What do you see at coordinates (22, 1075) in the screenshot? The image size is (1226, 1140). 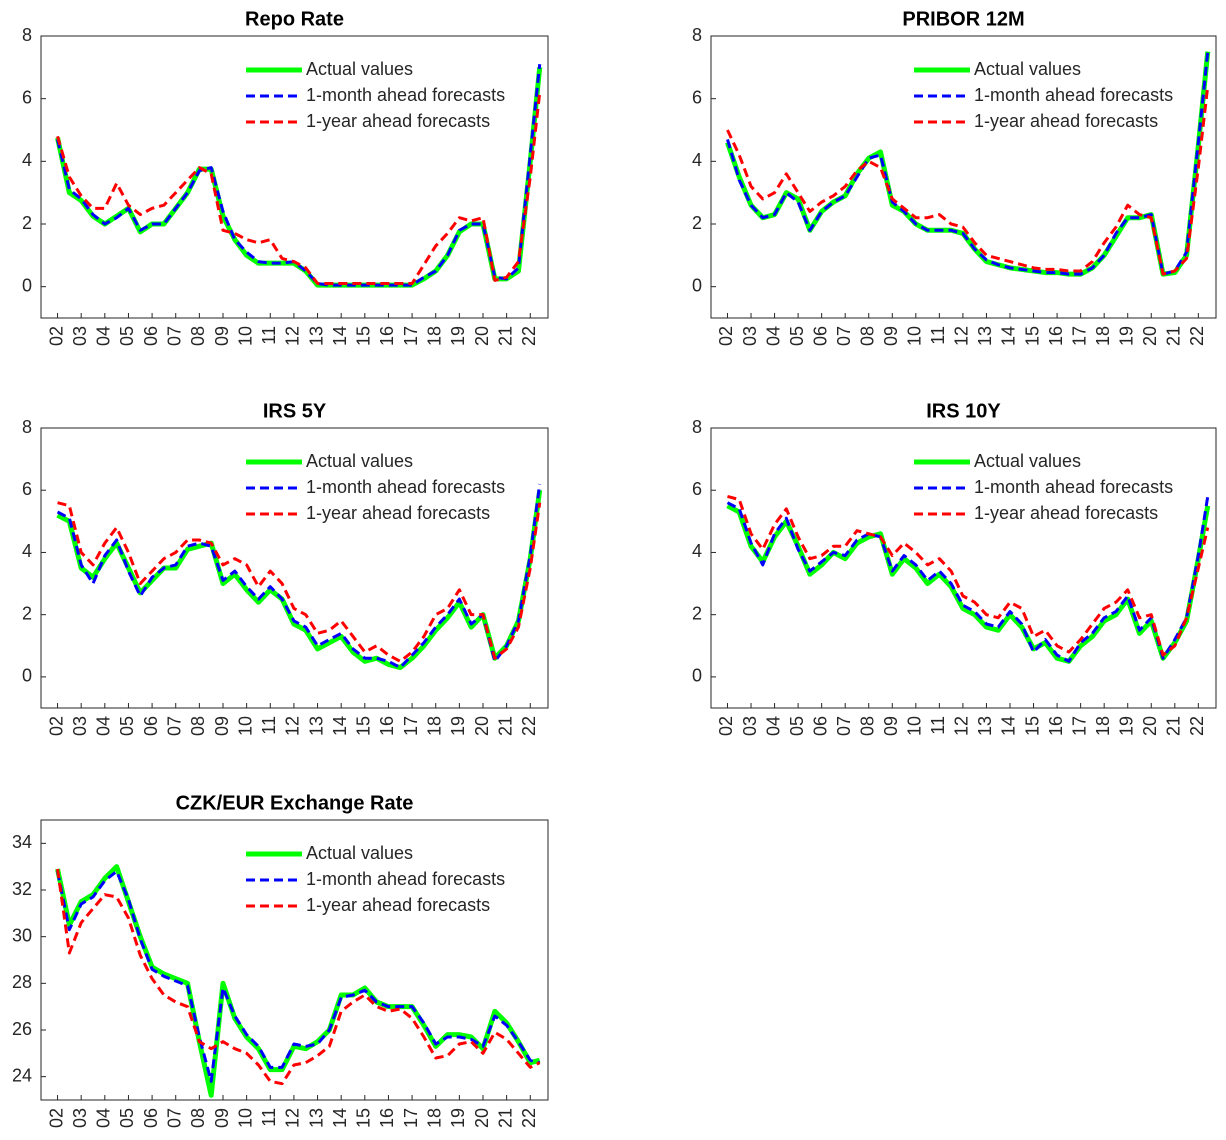 I see `y-tick-label: 24` at bounding box center [22, 1075].